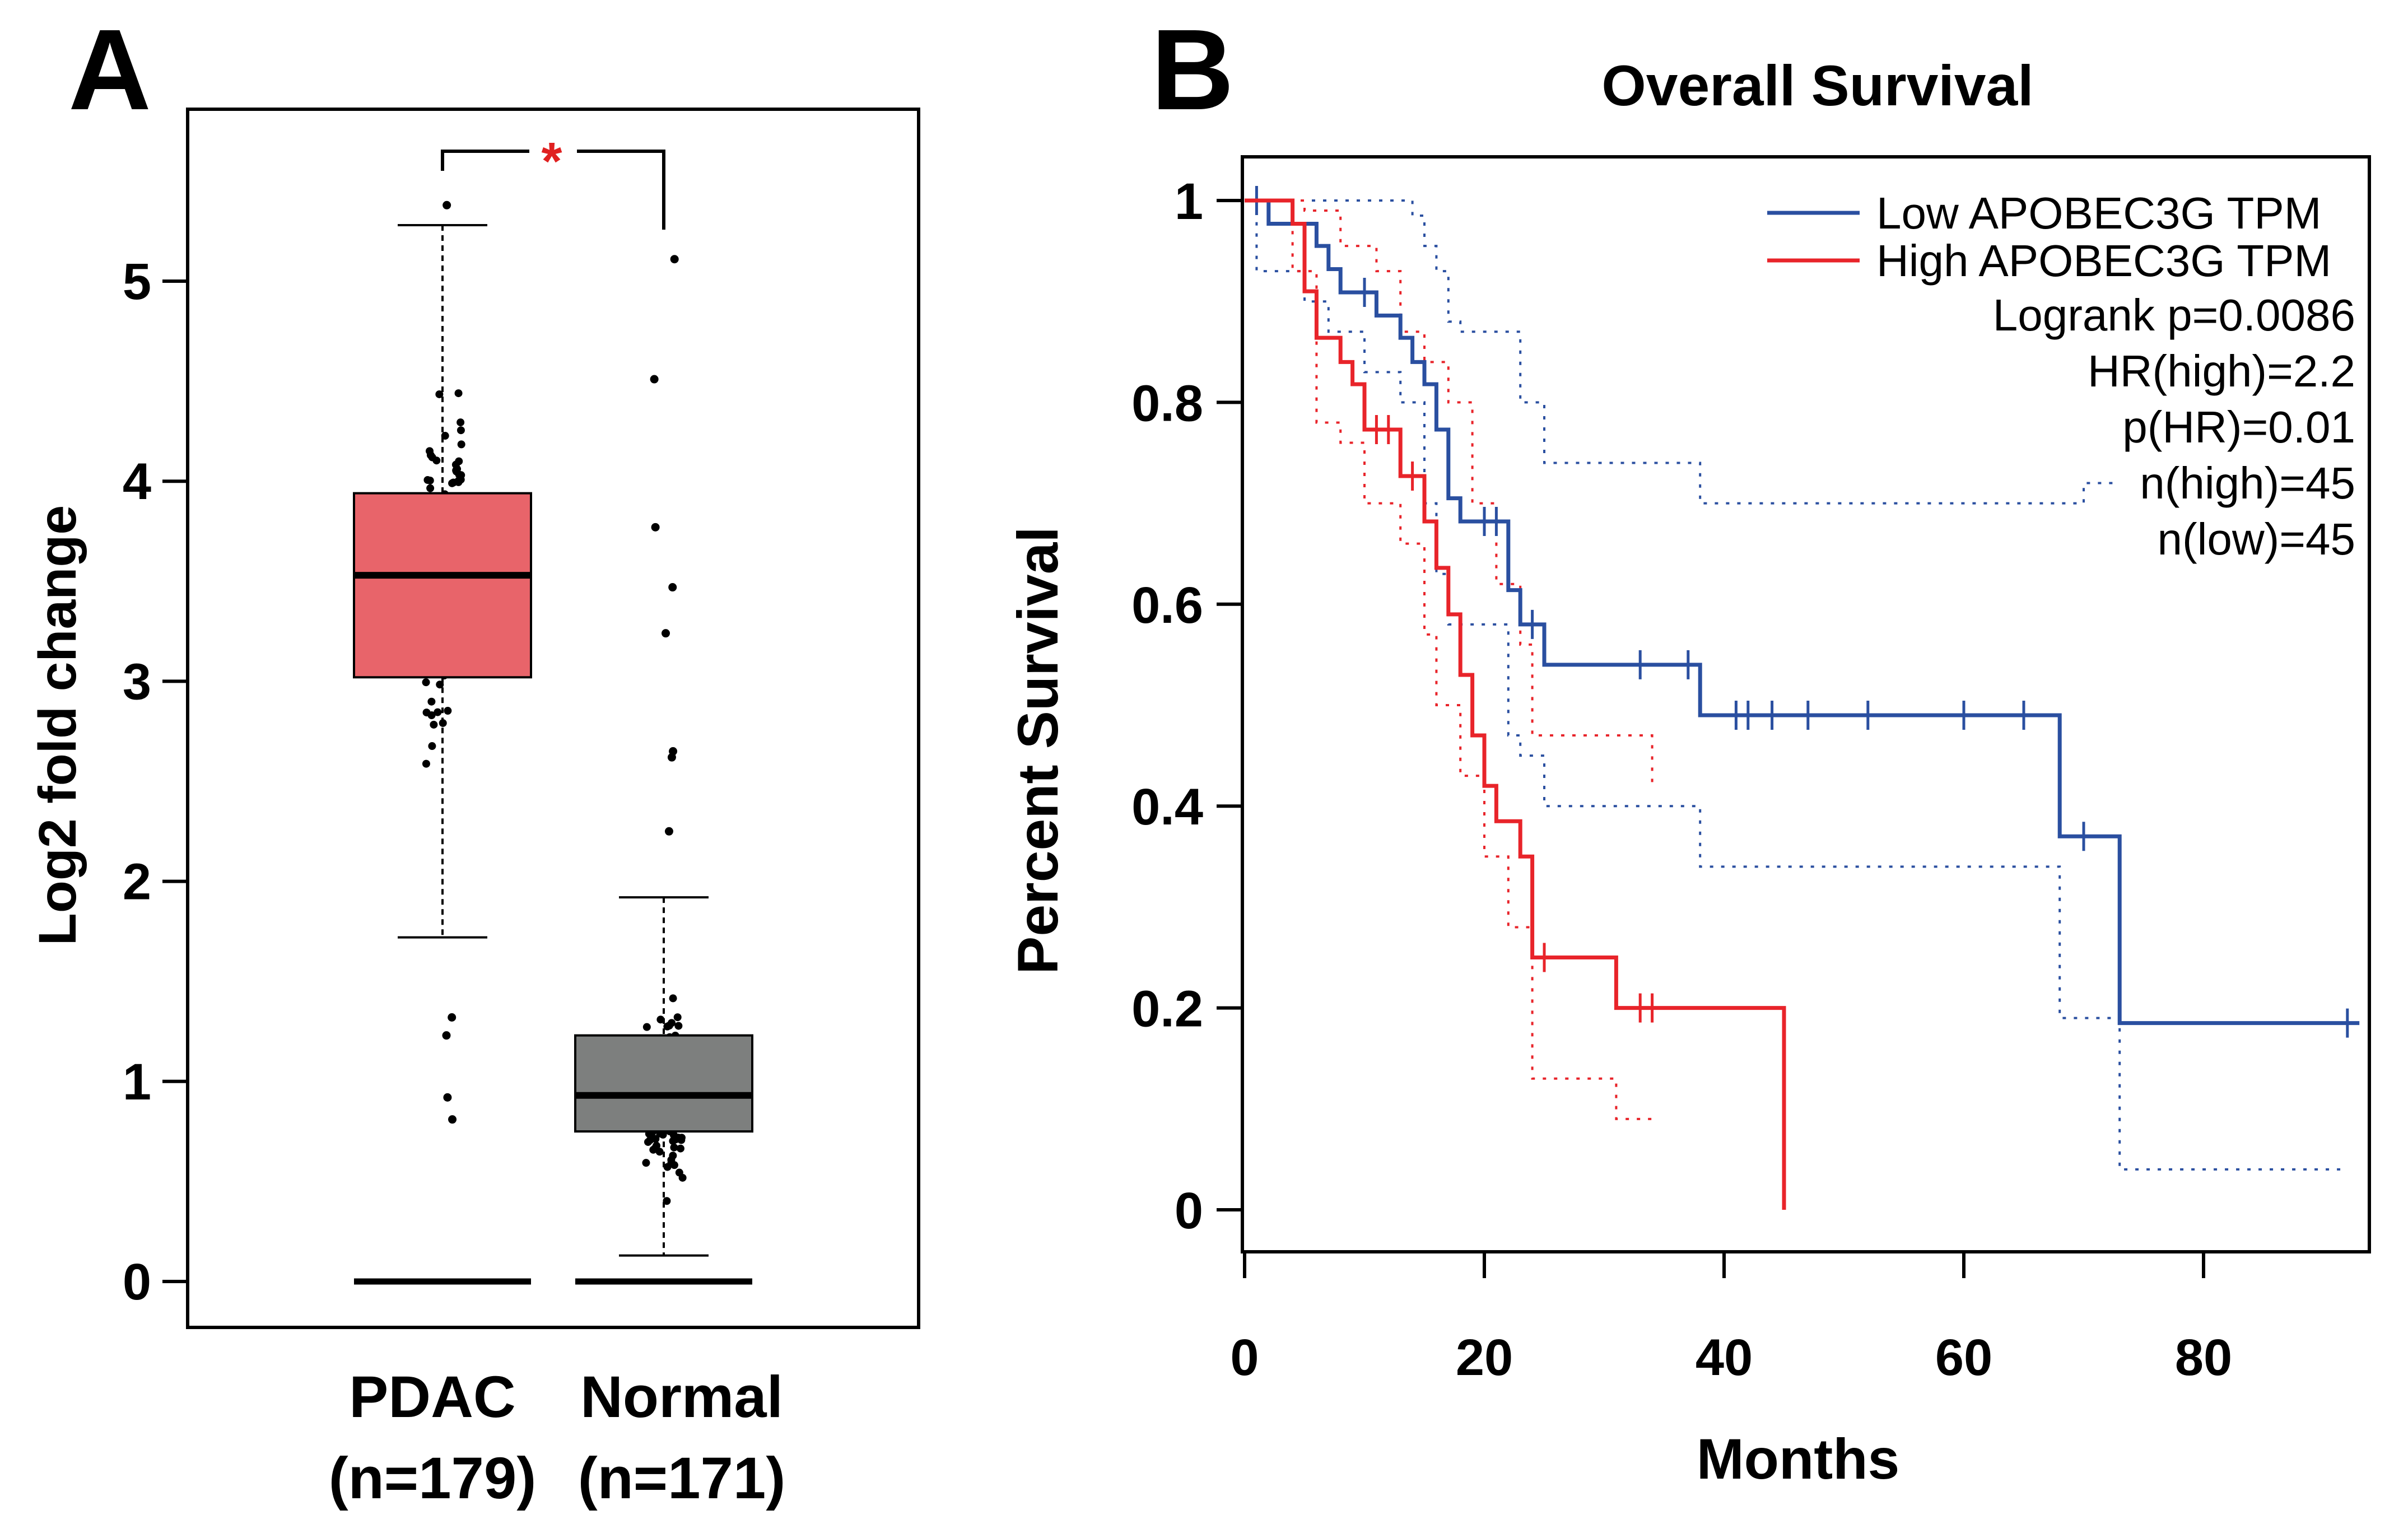  I want to click on x-tick-label: 40, so click(1724, 1357).